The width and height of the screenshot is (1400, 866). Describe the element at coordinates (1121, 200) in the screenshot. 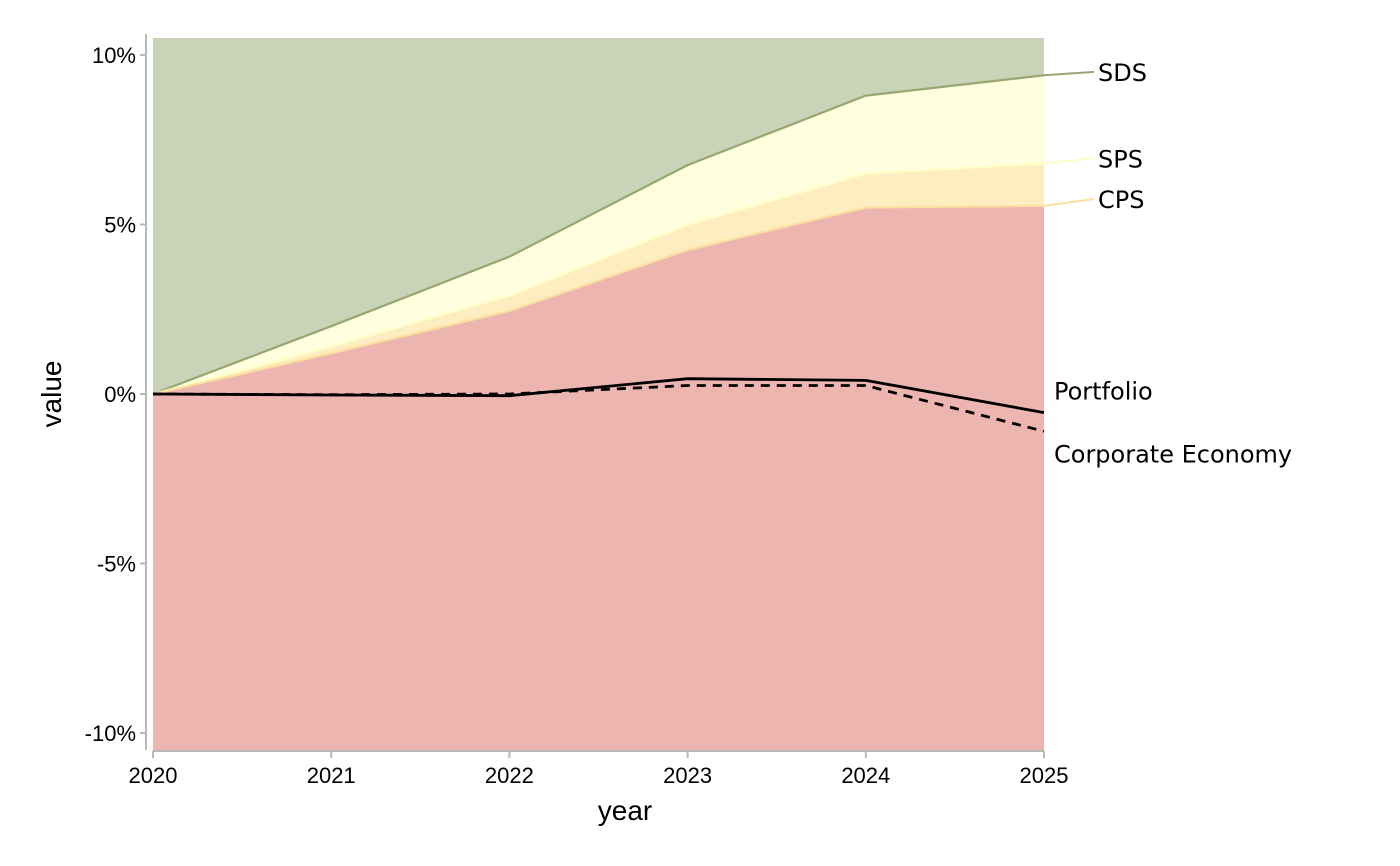

I see `end-label-cps: CPS` at that location.